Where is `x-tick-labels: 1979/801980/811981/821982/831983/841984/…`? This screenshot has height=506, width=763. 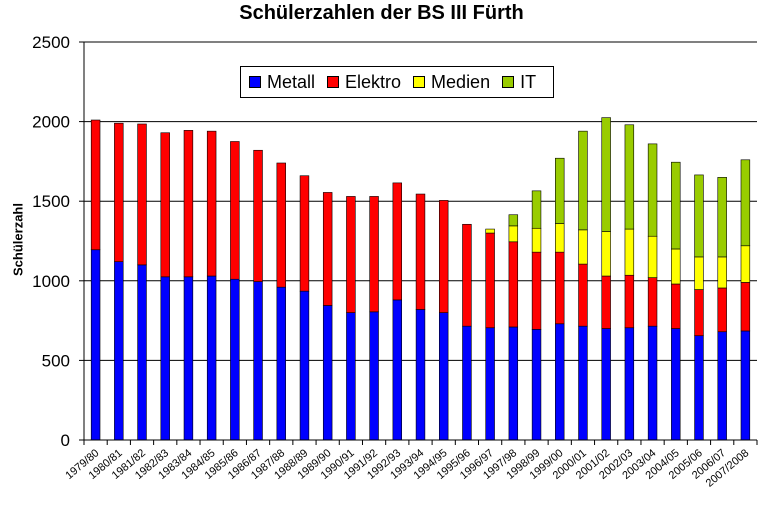 x-tick-labels: 1979/801980/811981/821982/831983/841984/… is located at coordinates (407, 468).